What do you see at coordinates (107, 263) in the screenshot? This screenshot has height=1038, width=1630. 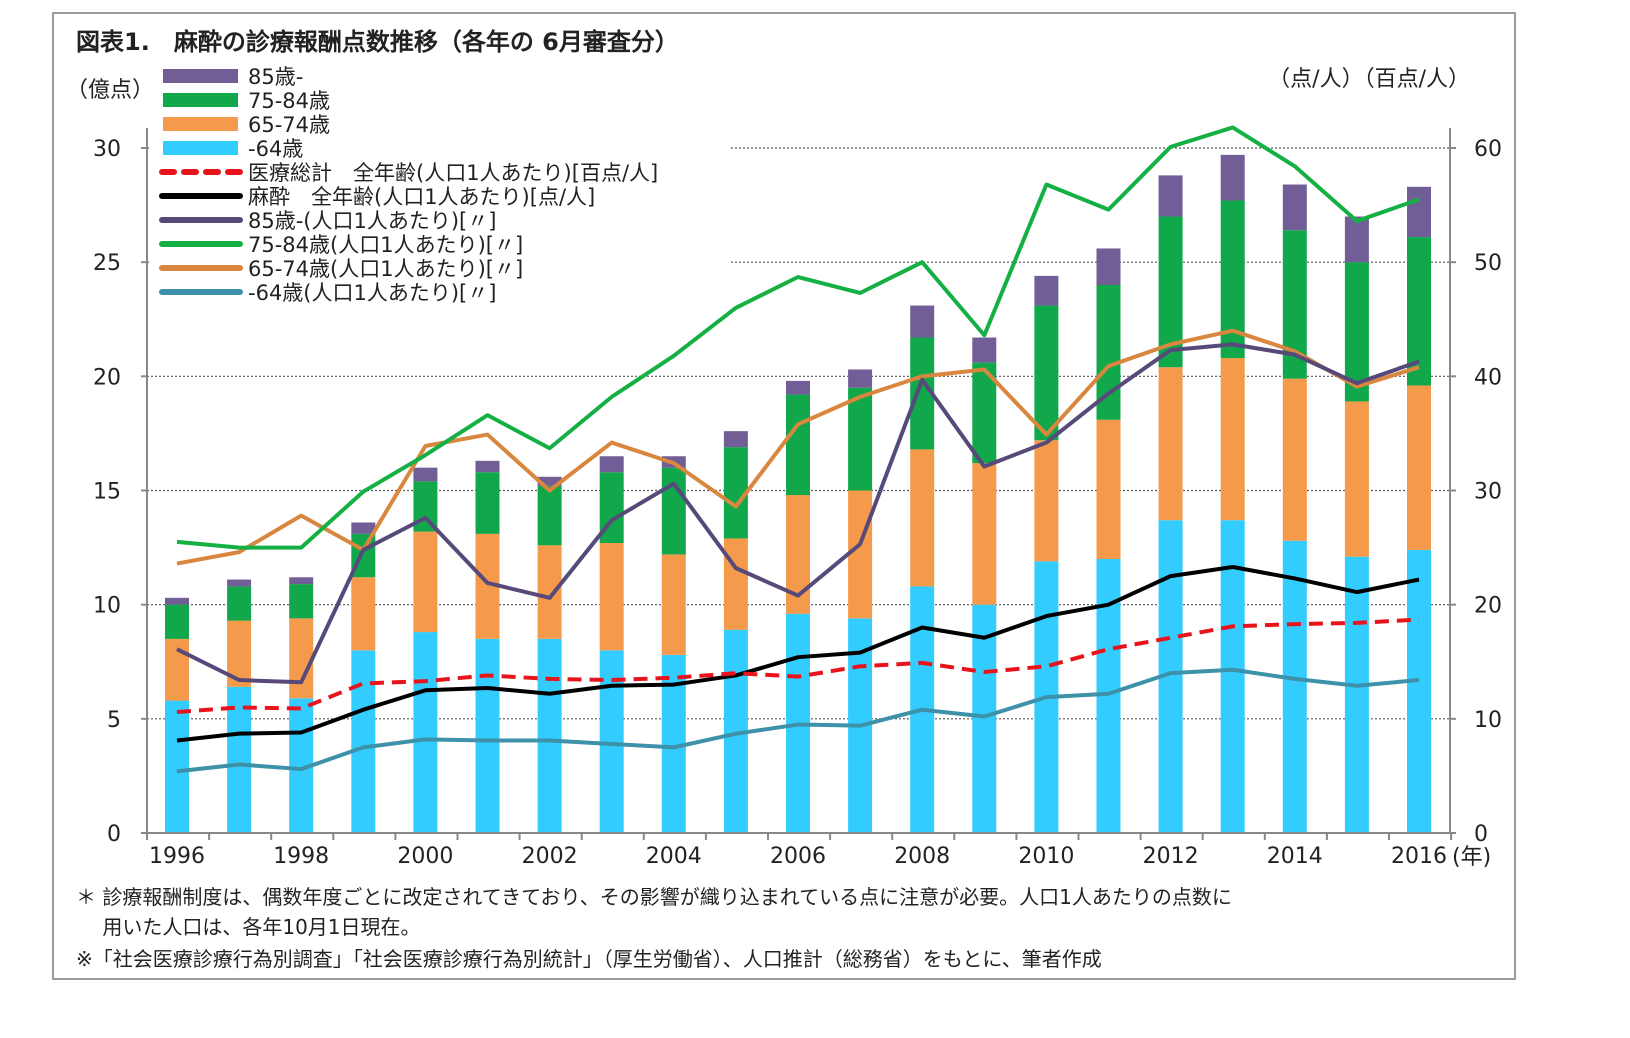 I see `left-tick-label: 25` at bounding box center [107, 263].